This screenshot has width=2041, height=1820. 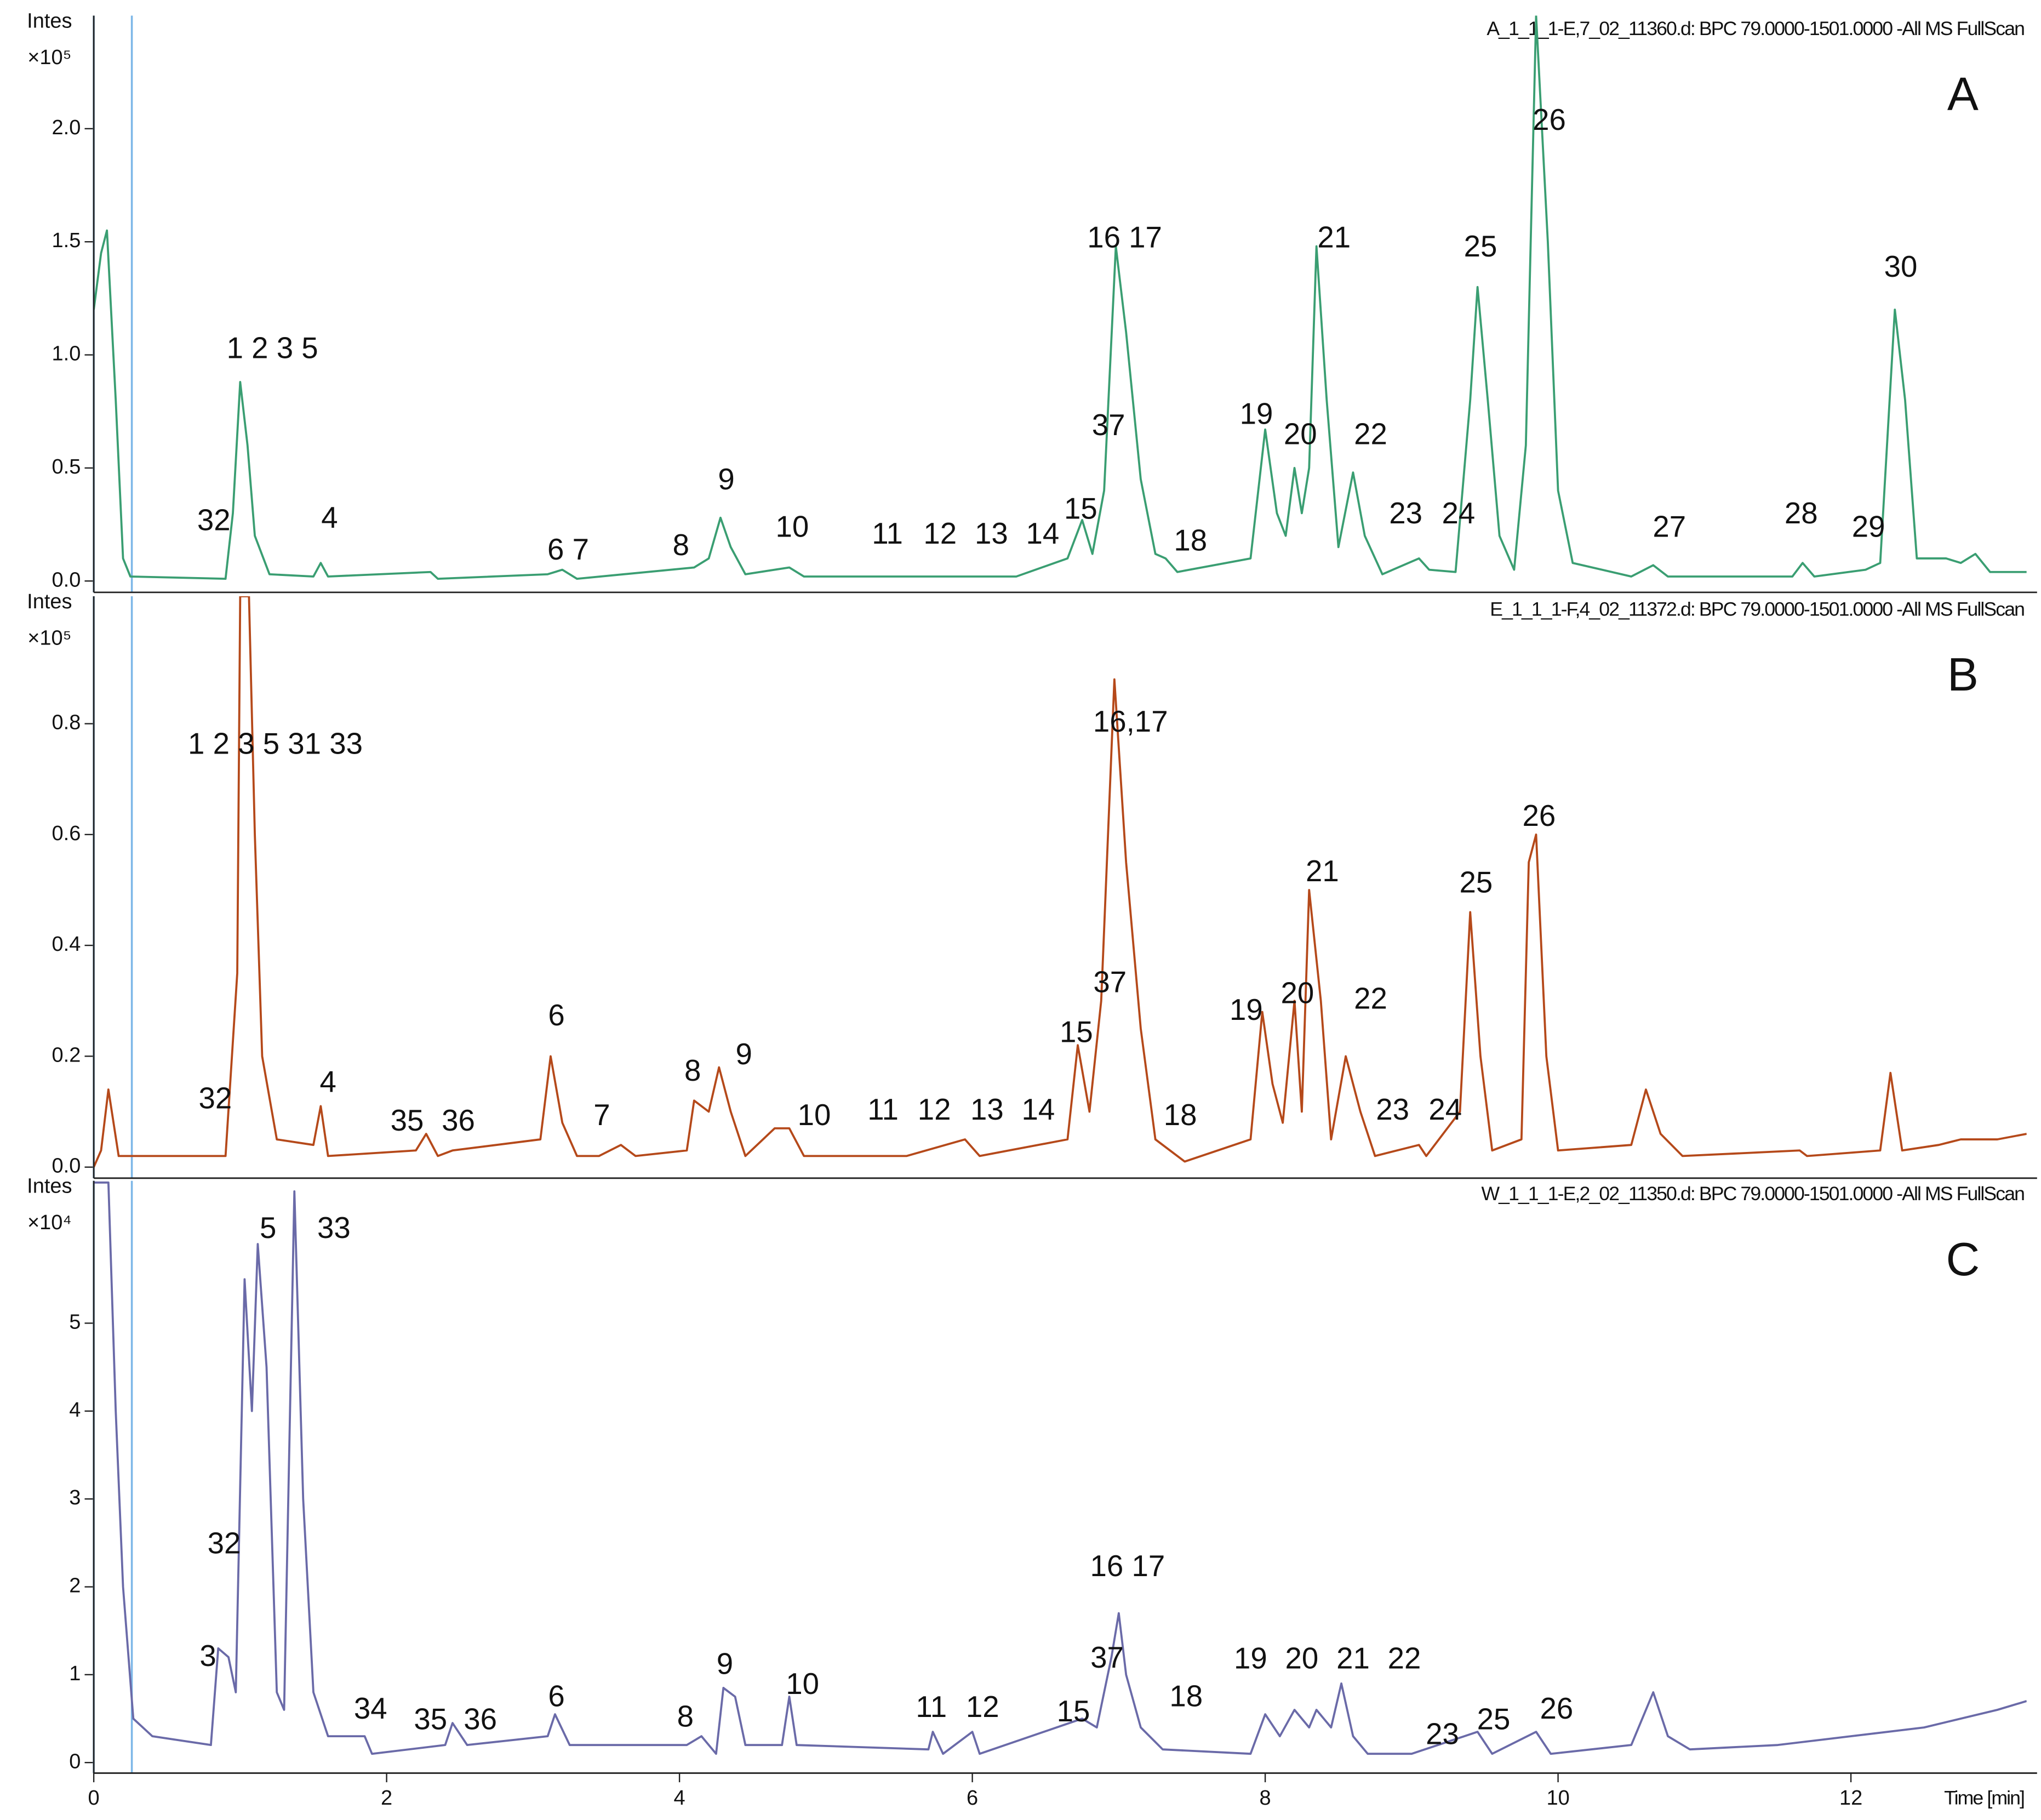 I want to click on peak-label: 13, so click(x=987, y=1109).